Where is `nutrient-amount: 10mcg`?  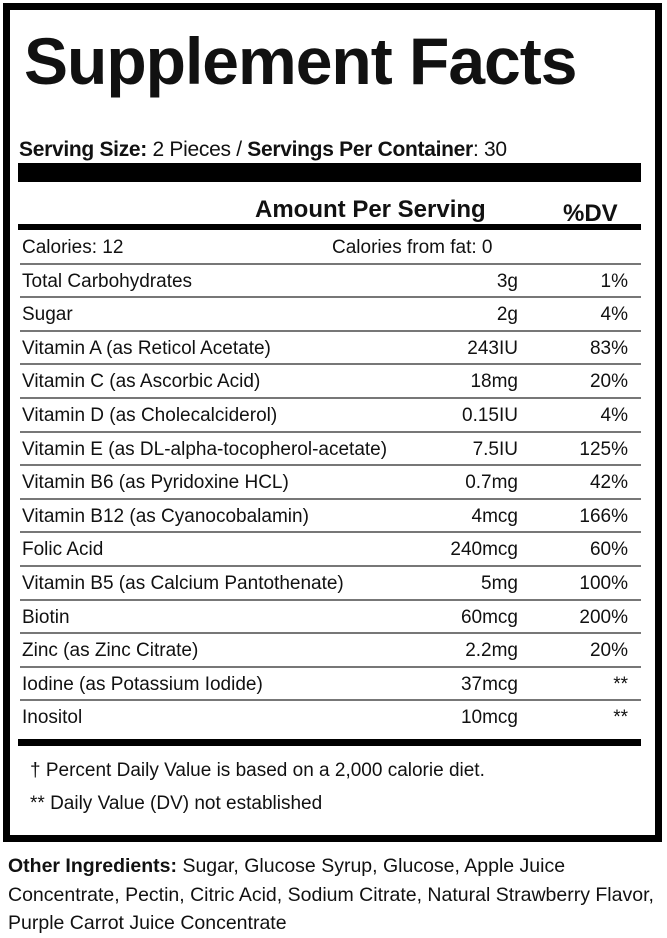 nutrient-amount: 10mcg is located at coordinates (489, 718).